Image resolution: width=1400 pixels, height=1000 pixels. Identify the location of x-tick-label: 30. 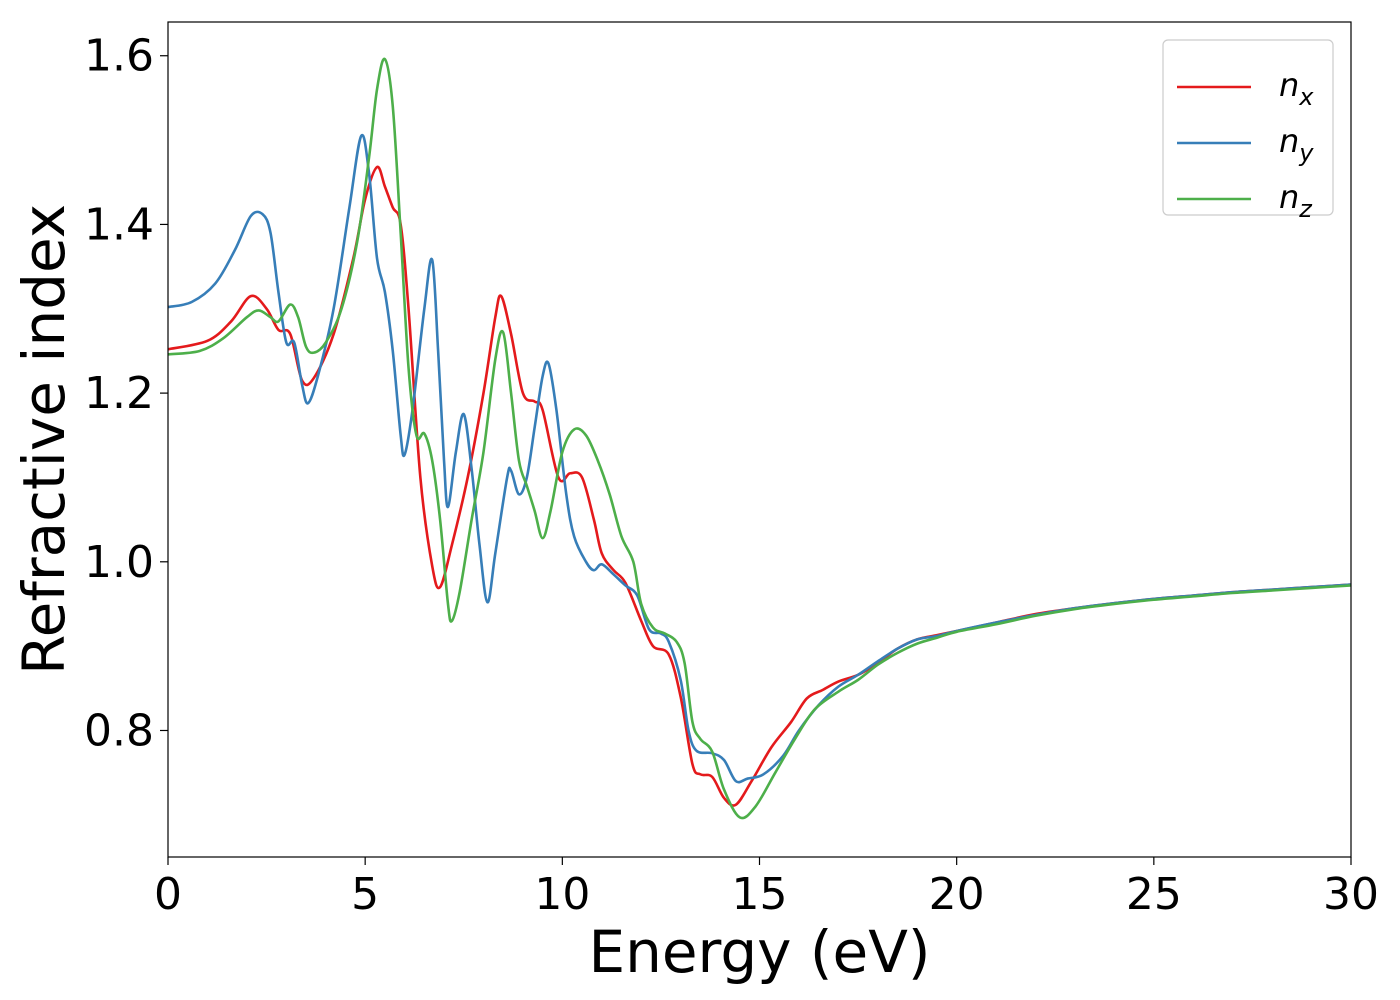
(1351, 894).